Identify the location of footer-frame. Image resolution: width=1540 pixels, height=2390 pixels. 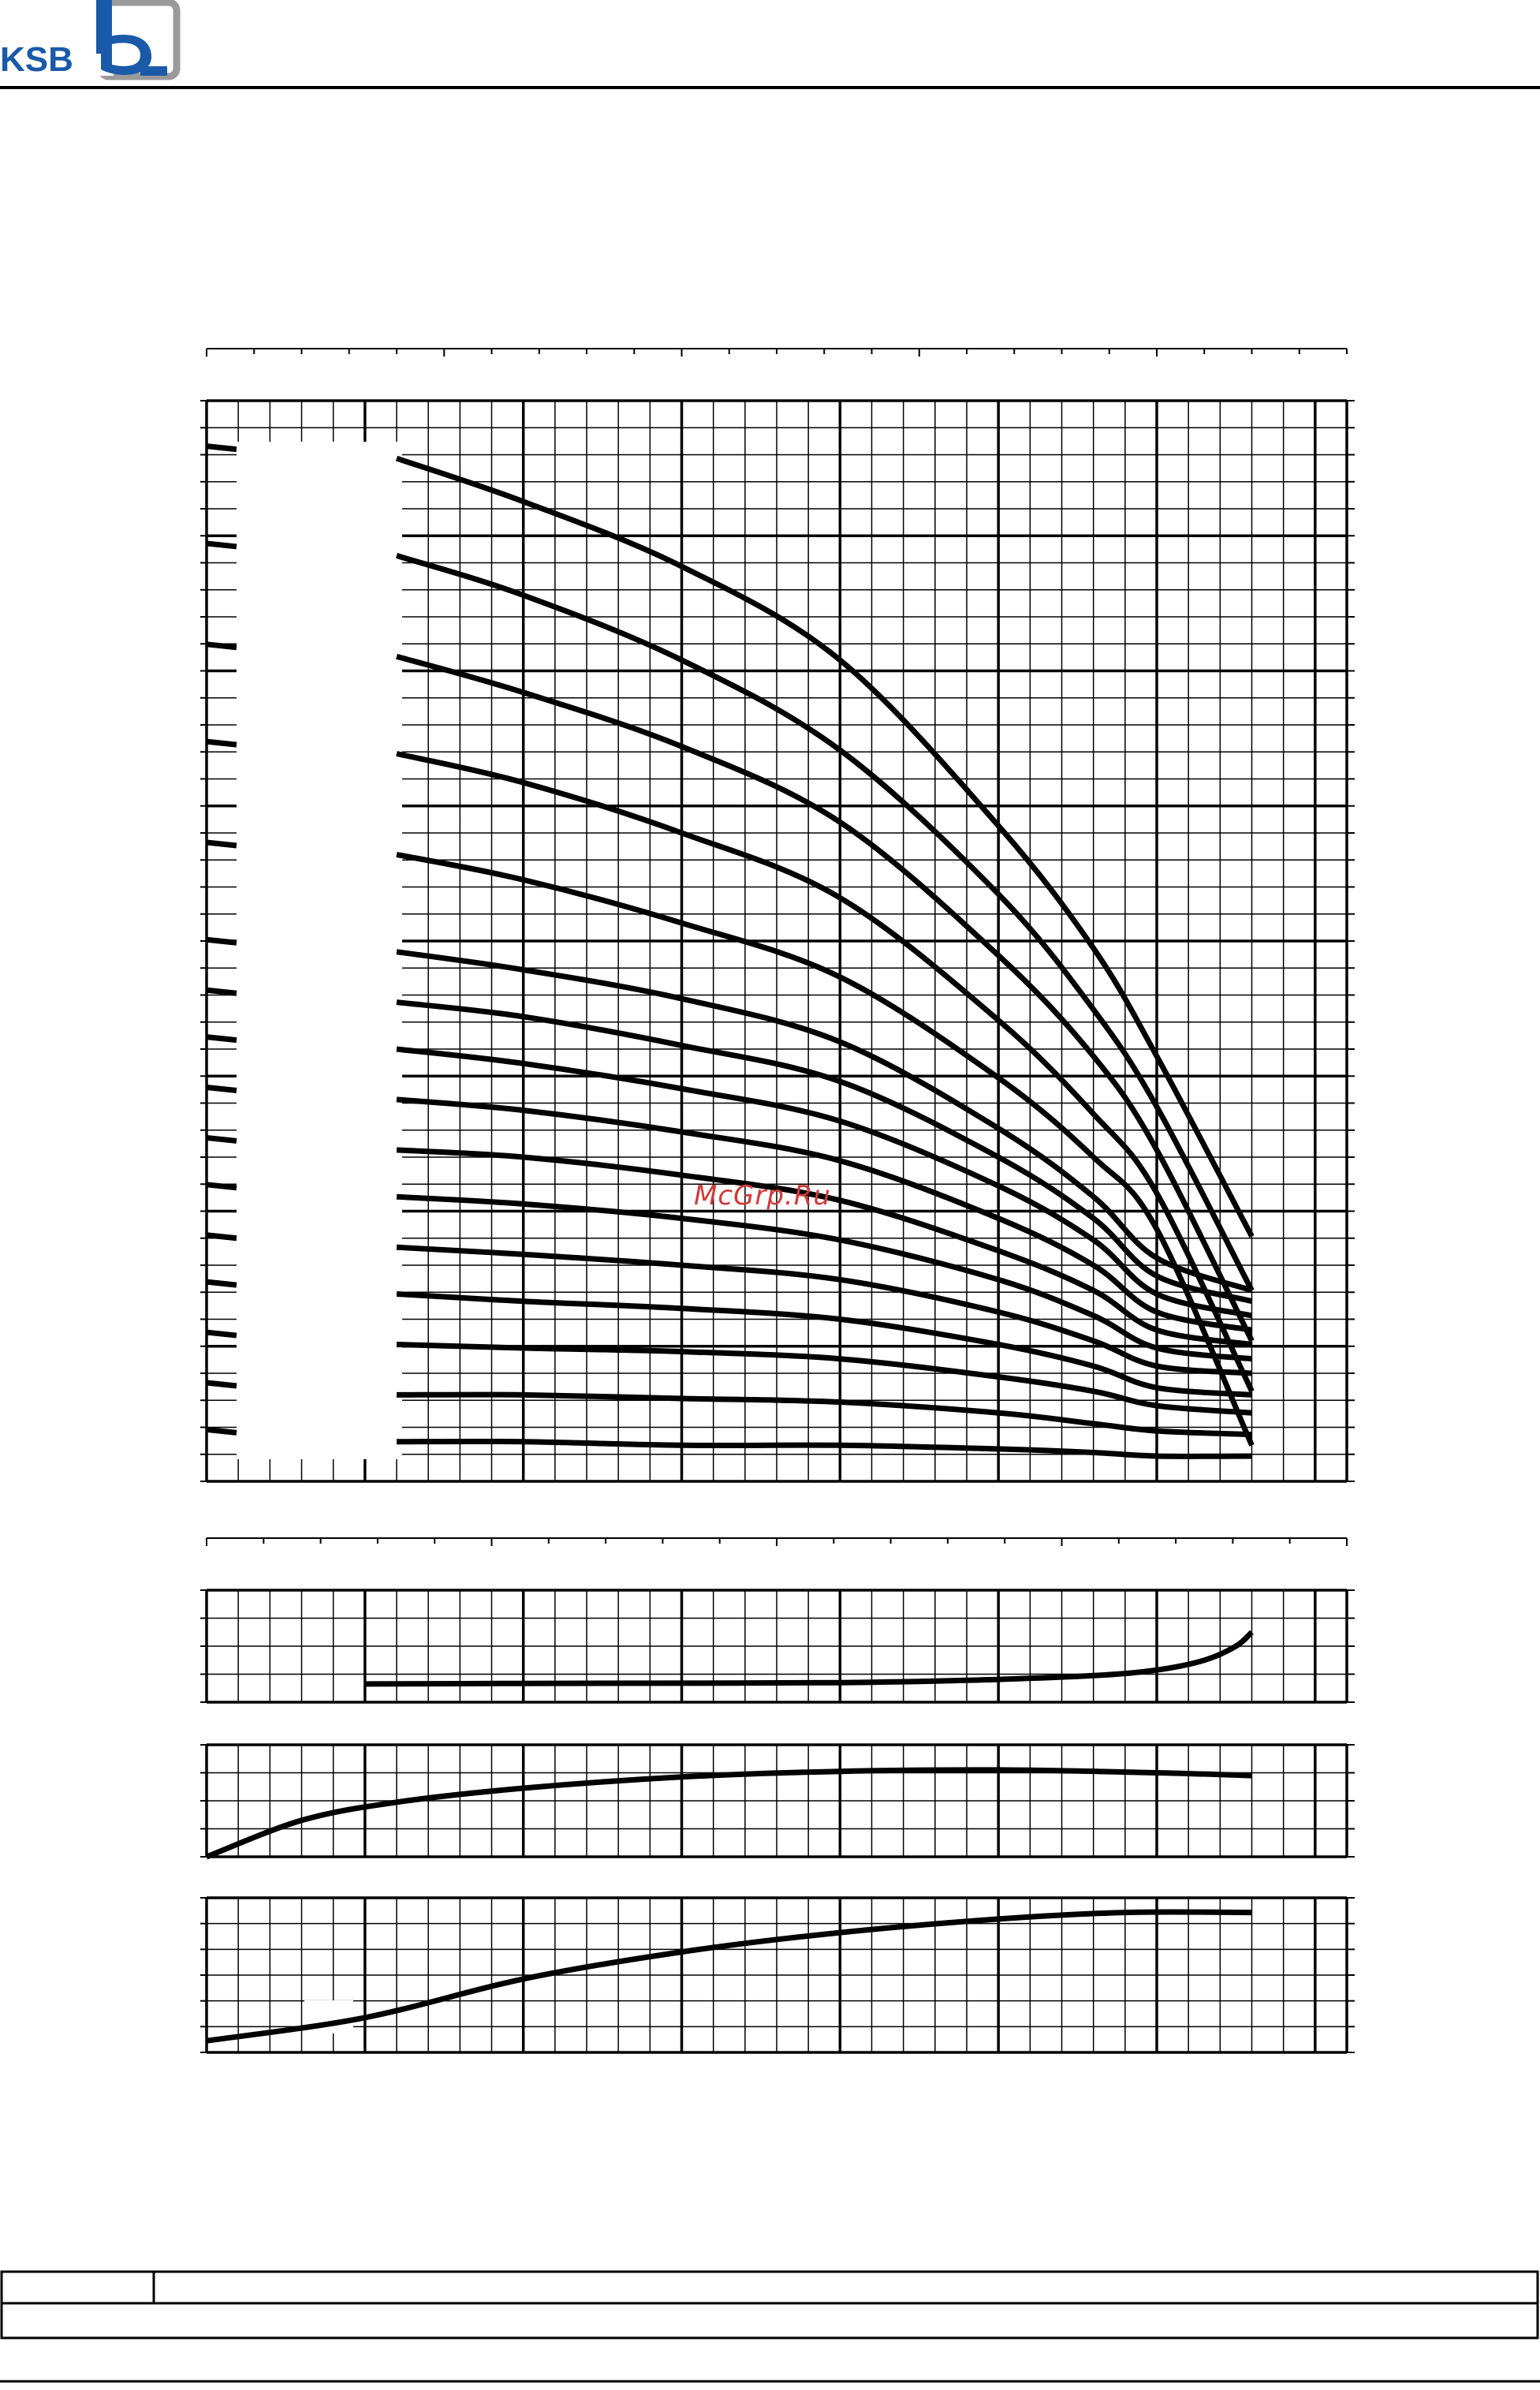
(769, 2305).